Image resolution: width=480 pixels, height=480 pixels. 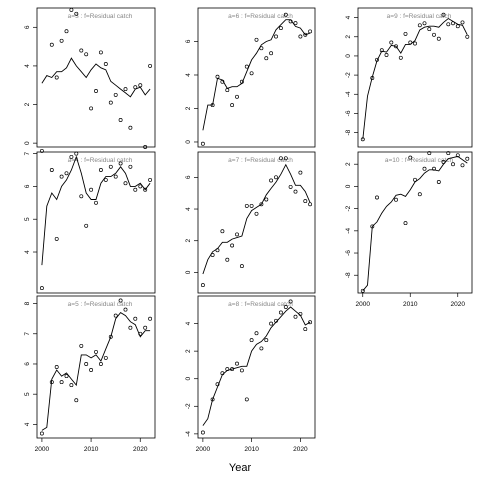 What do you see at coordinates (348, 275) in the screenshot?
I see `y-tick-label: -8` at bounding box center [348, 275].